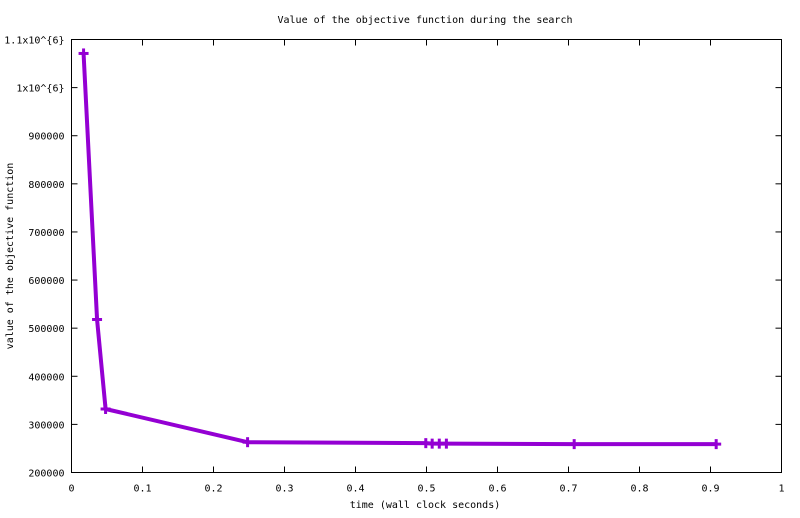 The image size is (800, 518). What do you see at coordinates (71, 489) in the screenshot?
I see `x-tick-label: 0` at bounding box center [71, 489].